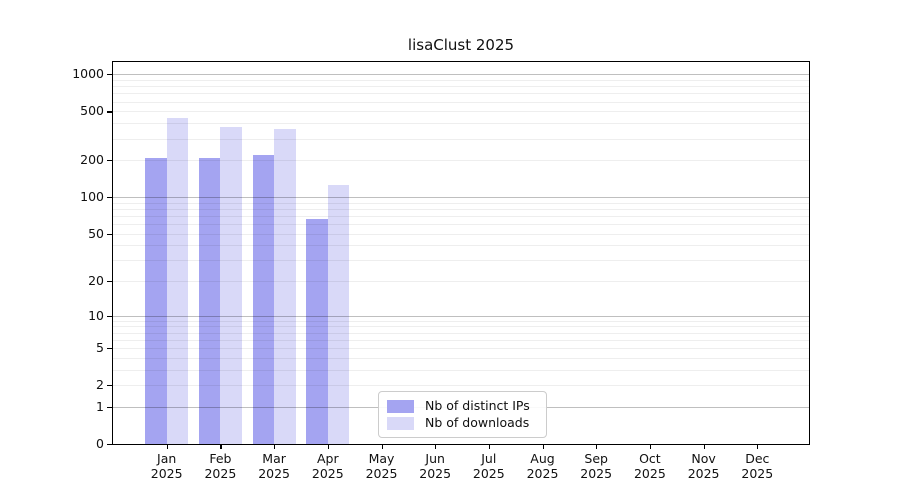 This screenshot has height=500, width=900. Describe the element at coordinates (96, 315) in the screenshot. I see `y-tick-label-10: 10` at that location.